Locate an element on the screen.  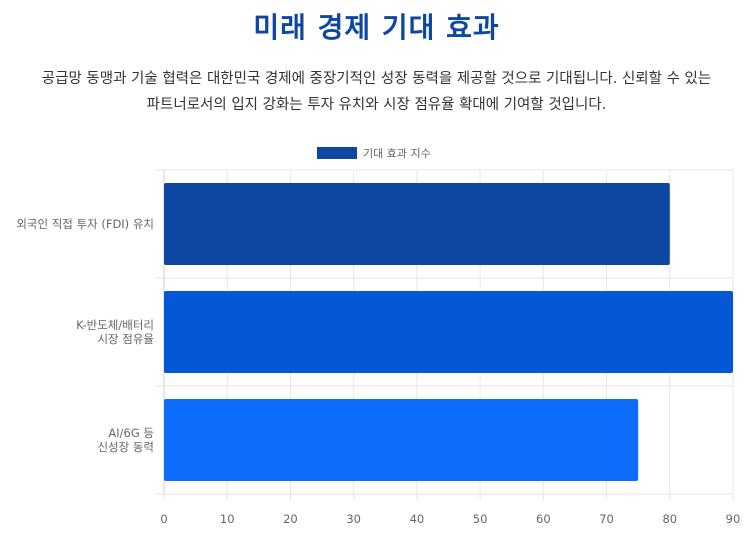
category-label: K-반도체/배터리 is located at coordinates (115, 325).